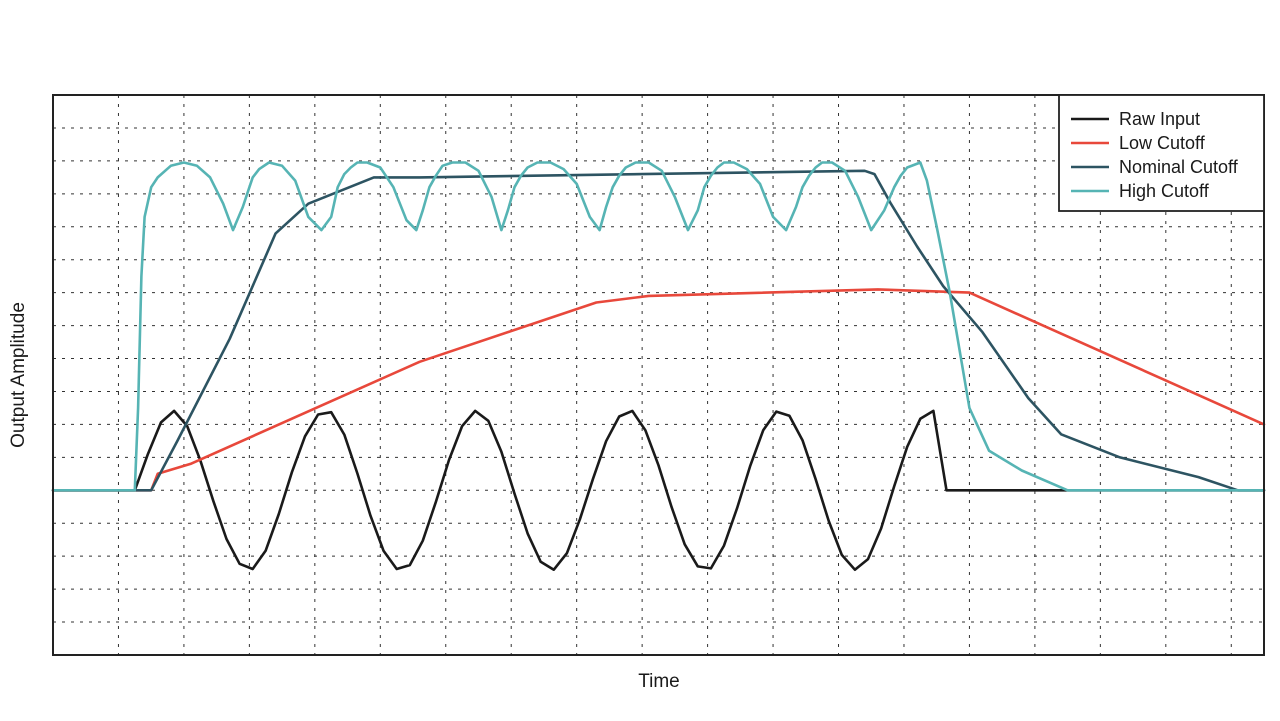  I want to click on legend-label: High Cutoff, so click(1164, 191).